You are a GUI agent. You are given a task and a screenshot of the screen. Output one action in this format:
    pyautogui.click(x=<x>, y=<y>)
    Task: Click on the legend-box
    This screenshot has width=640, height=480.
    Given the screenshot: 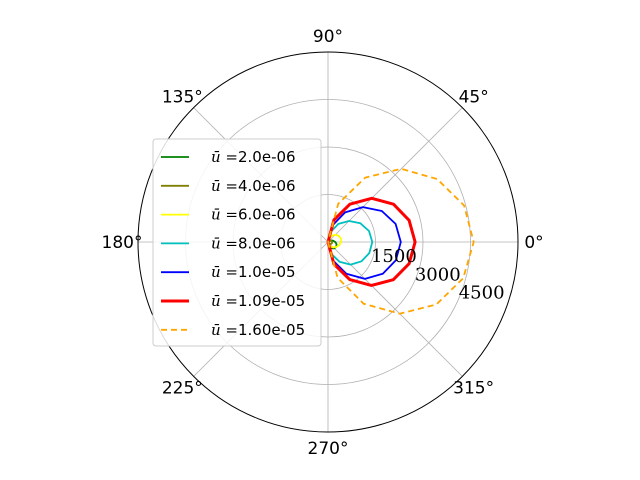 What is the action you would take?
    pyautogui.click(x=237, y=242)
    